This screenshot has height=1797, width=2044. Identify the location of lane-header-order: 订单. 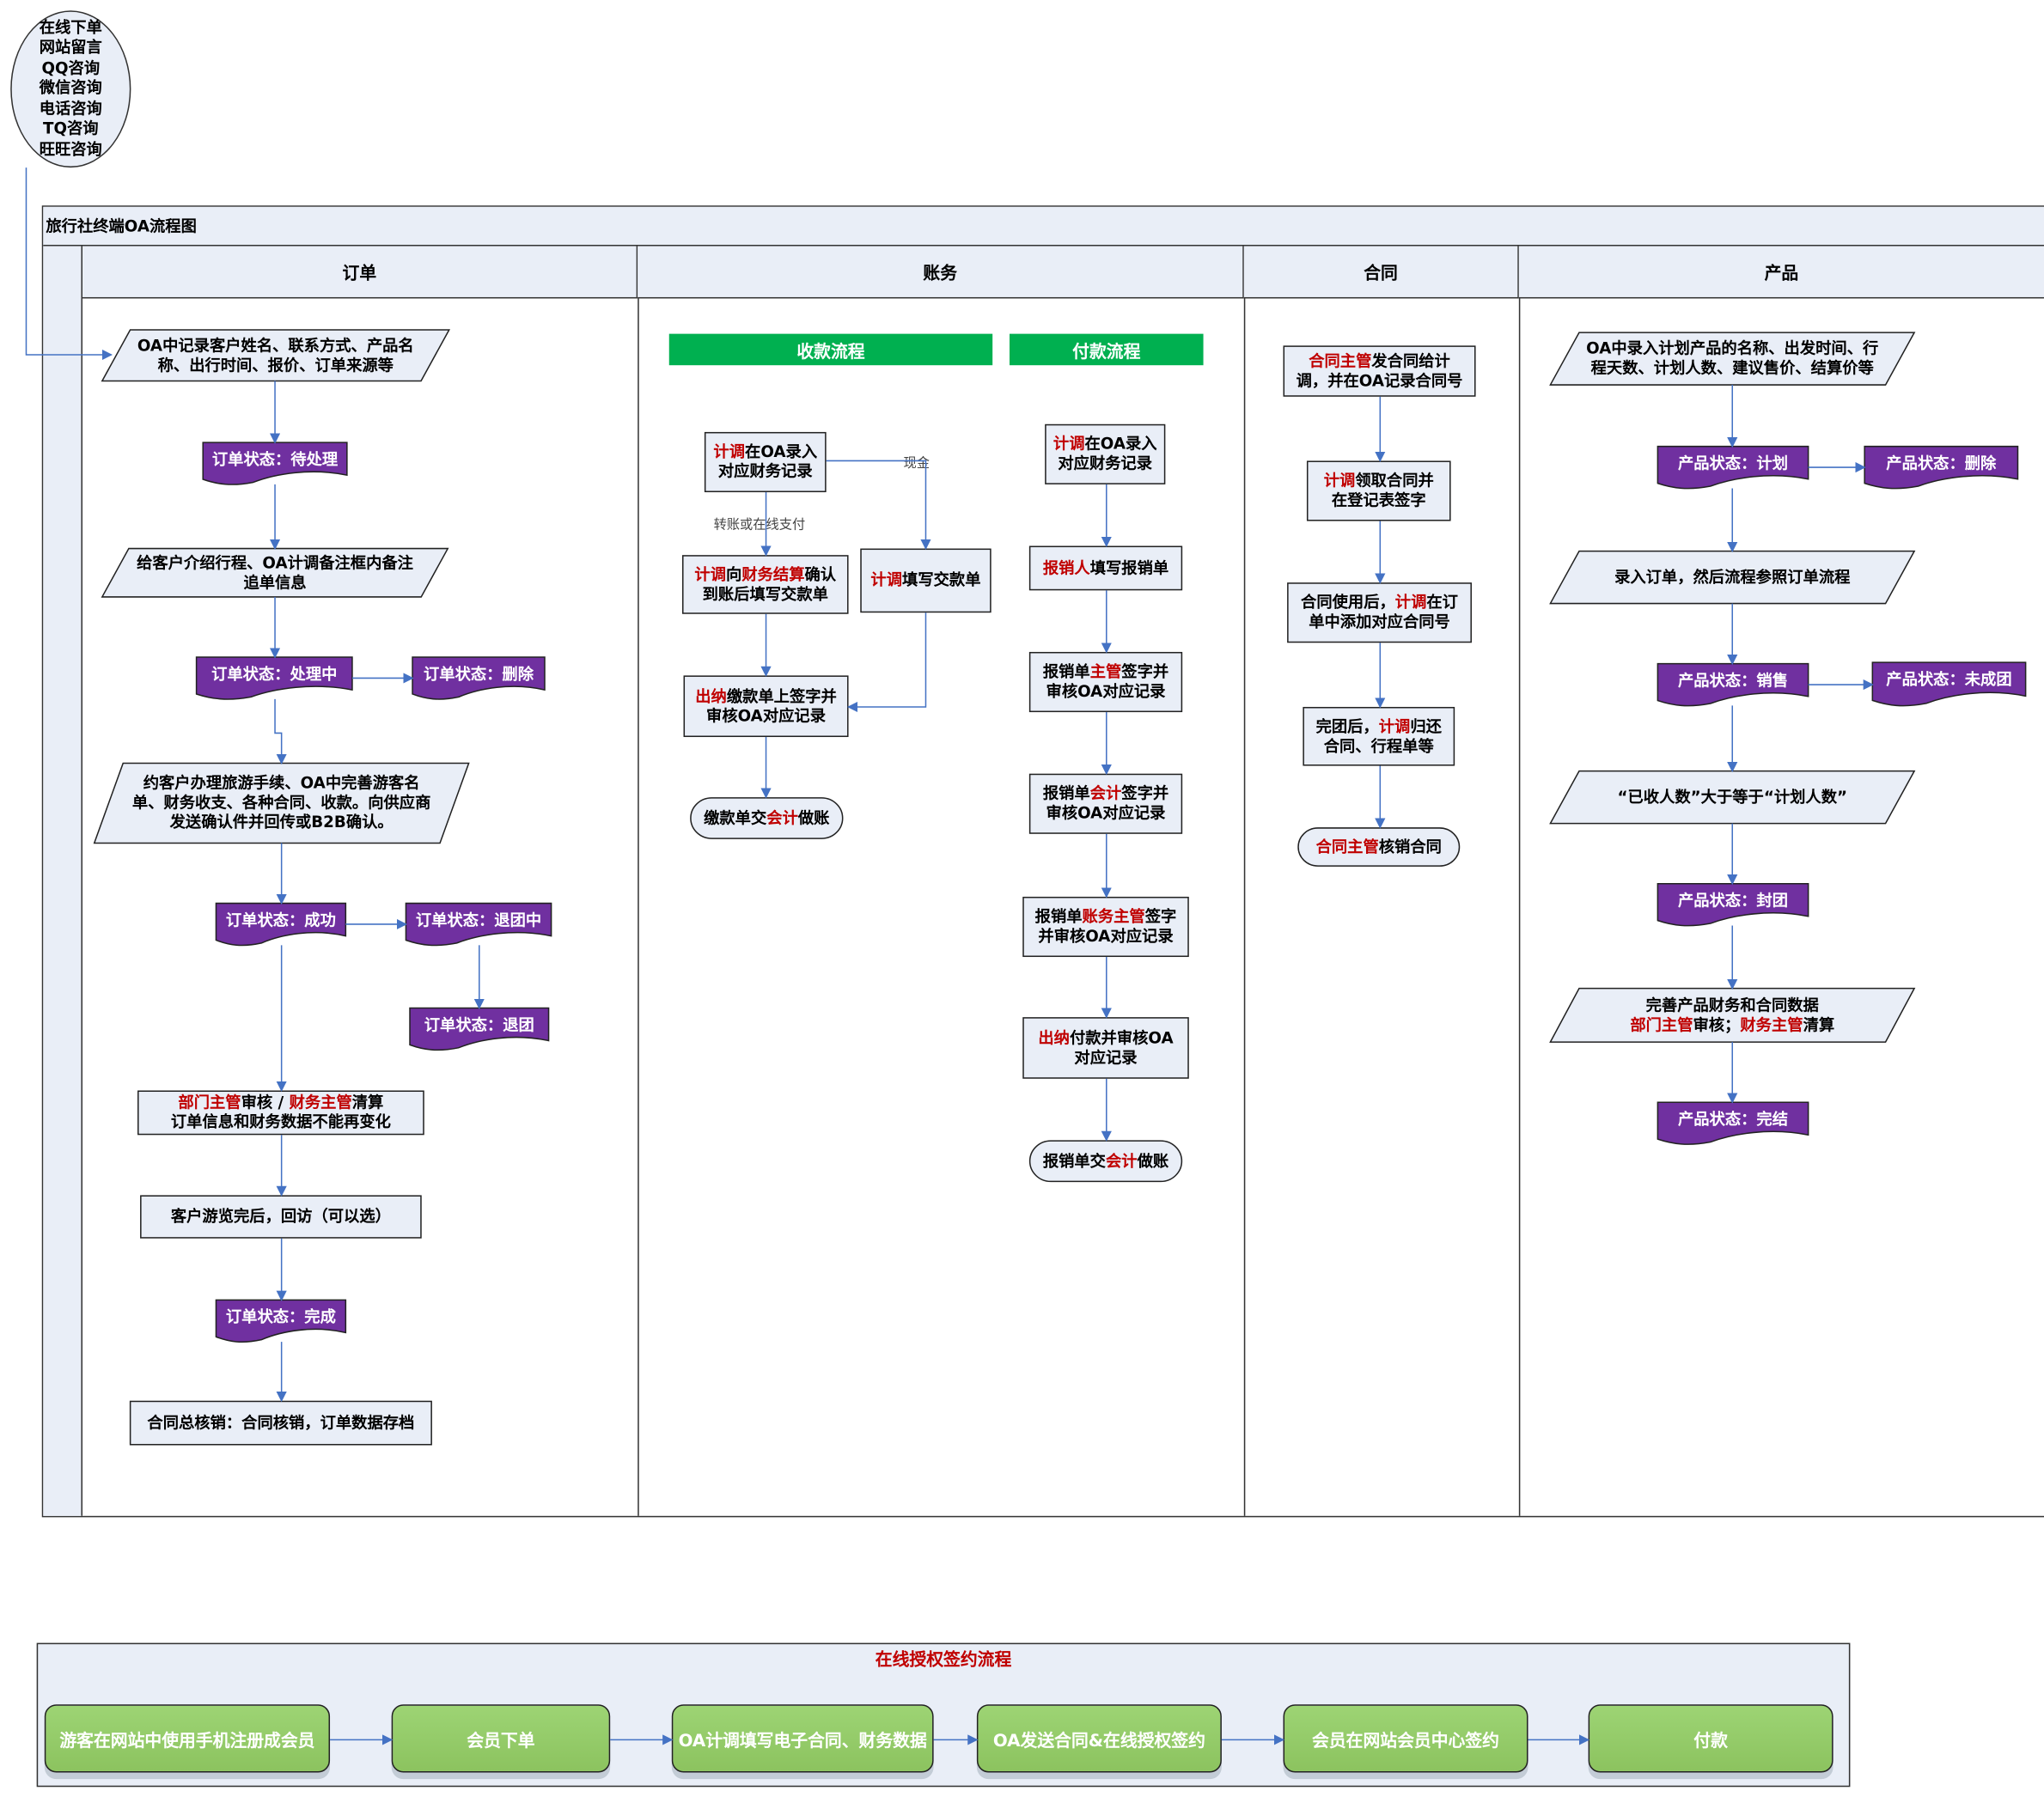
(360, 273).